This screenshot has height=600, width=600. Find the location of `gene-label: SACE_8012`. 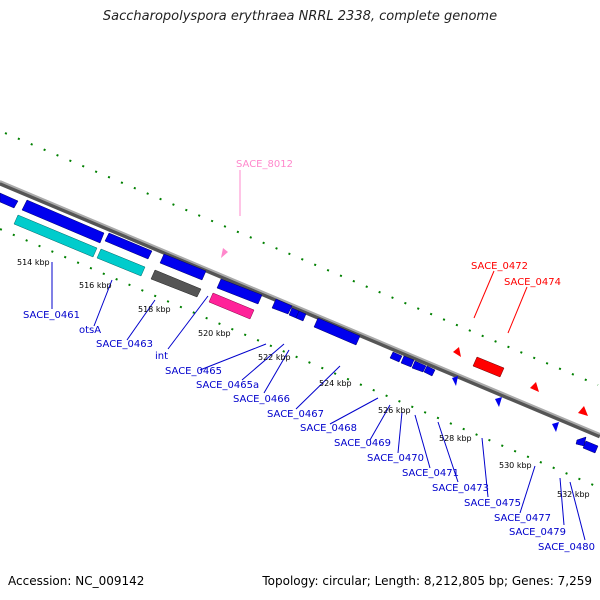

gene-label: SACE_8012 is located at coordinates (264, 164).